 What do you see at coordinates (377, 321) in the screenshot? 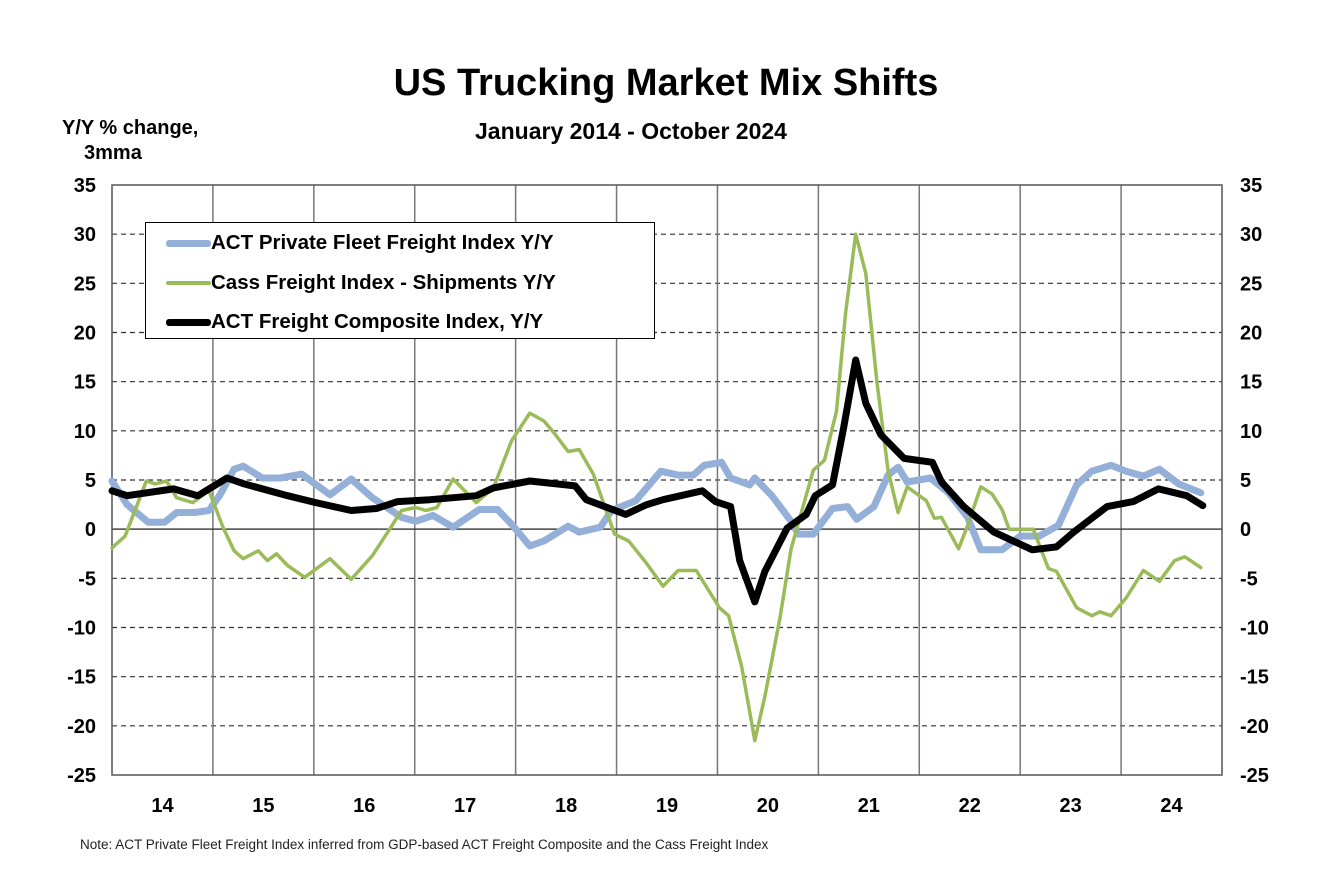
I see `legend-label: ACT Freight Composite Index, Y/Y` at bounding box center [377, 321].